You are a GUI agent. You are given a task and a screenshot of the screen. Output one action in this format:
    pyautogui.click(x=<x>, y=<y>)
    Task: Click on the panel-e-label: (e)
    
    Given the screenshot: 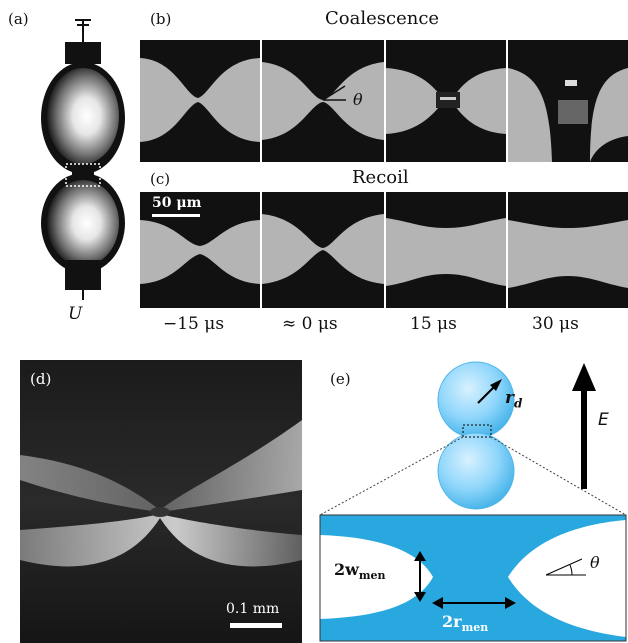 What is the action you would take?
    pyautogui.click(x=340, y=379)
    